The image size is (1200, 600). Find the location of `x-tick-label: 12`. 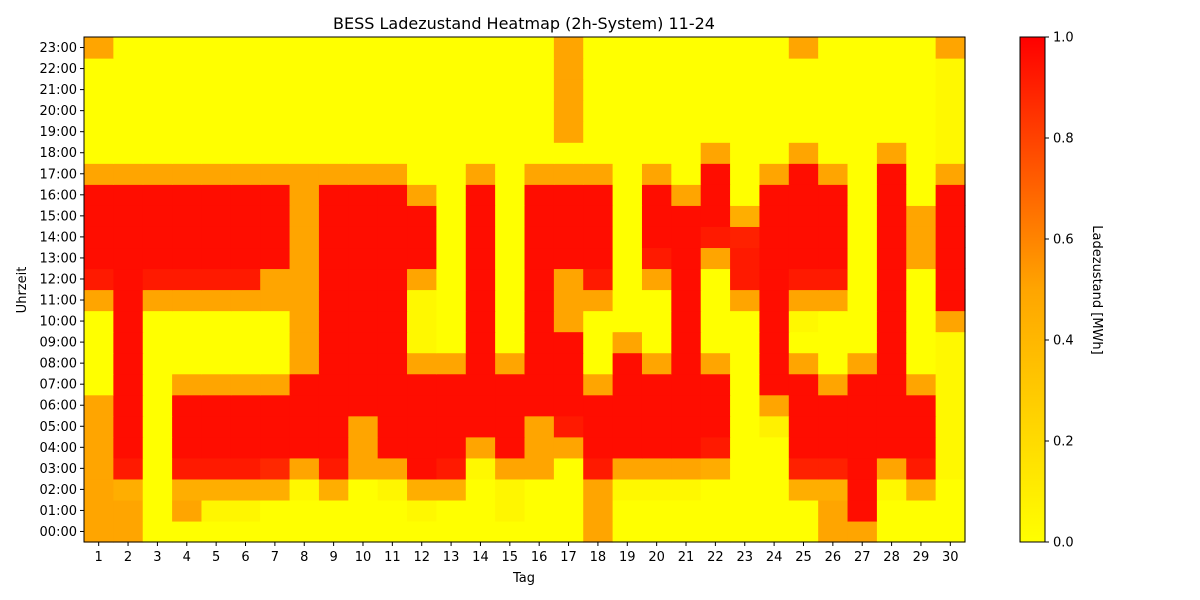

x-tick-label: 12 is located at coordinates (421, 557).